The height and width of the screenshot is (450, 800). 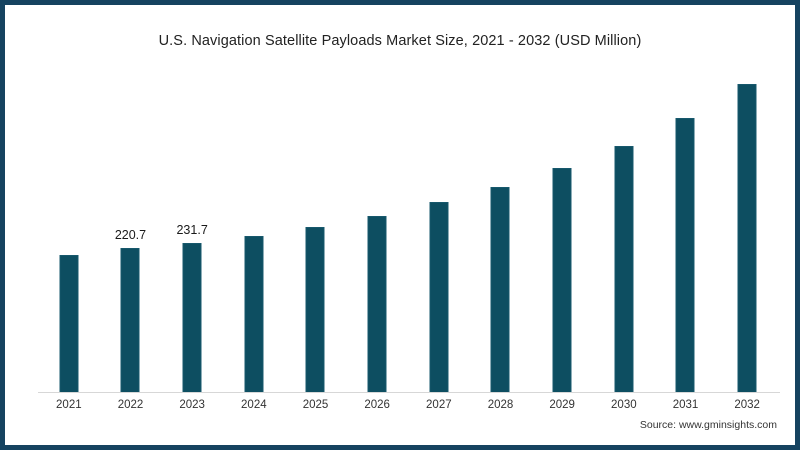 What do you see at coordinates (562, 280) in the screenshot?
I see `bar-2029` at bounding box center [562, 280].